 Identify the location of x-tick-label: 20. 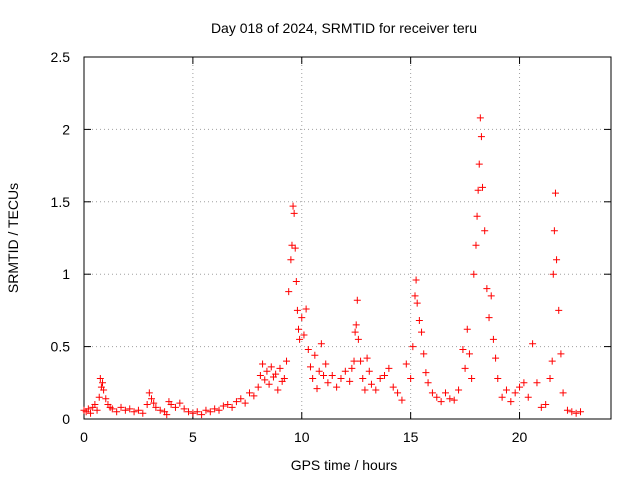
(520, 437).